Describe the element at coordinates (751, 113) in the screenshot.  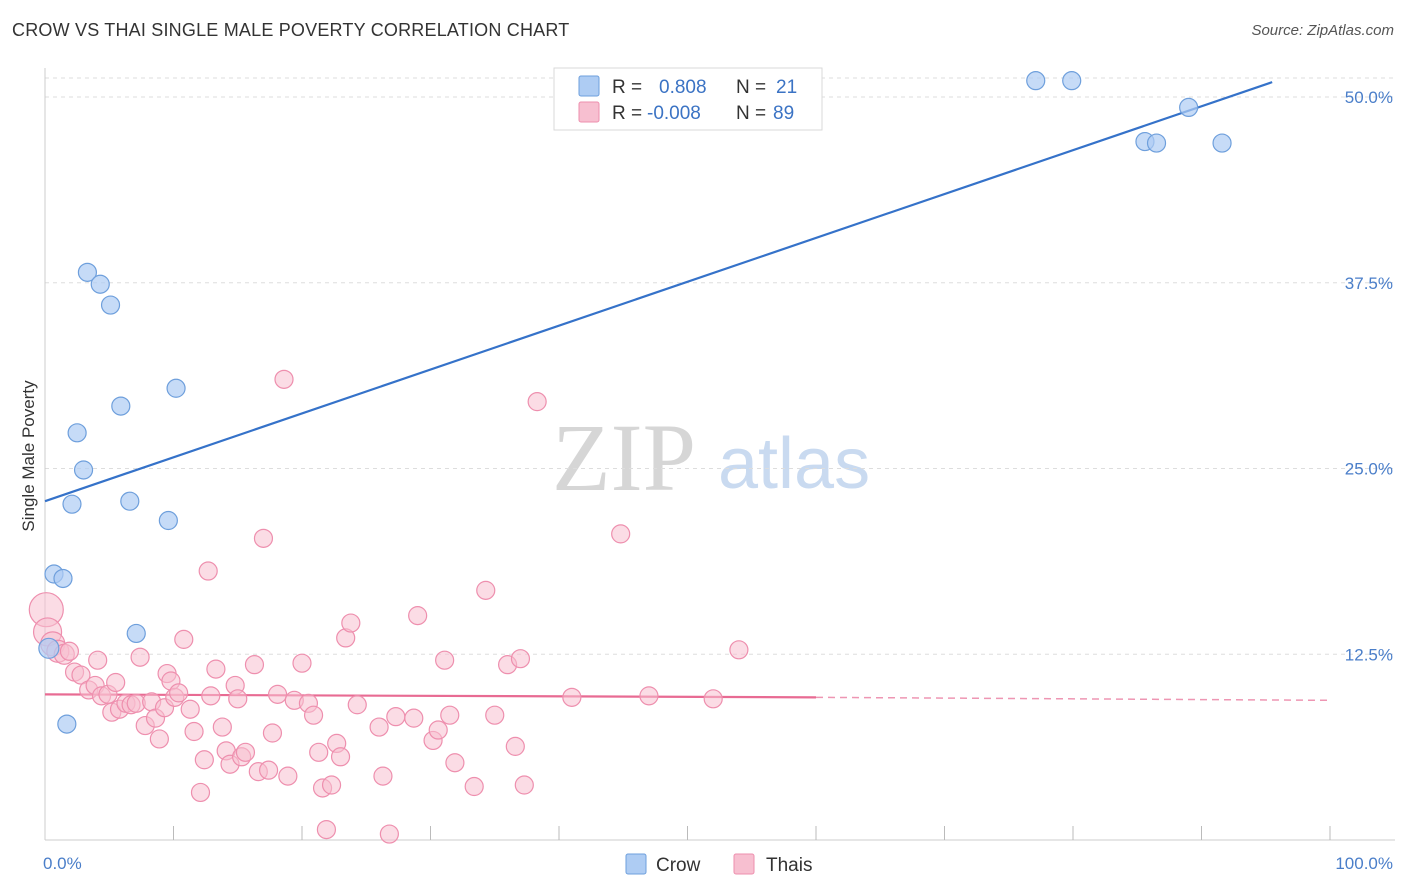
I see `thais-n-label: N =` at that location.